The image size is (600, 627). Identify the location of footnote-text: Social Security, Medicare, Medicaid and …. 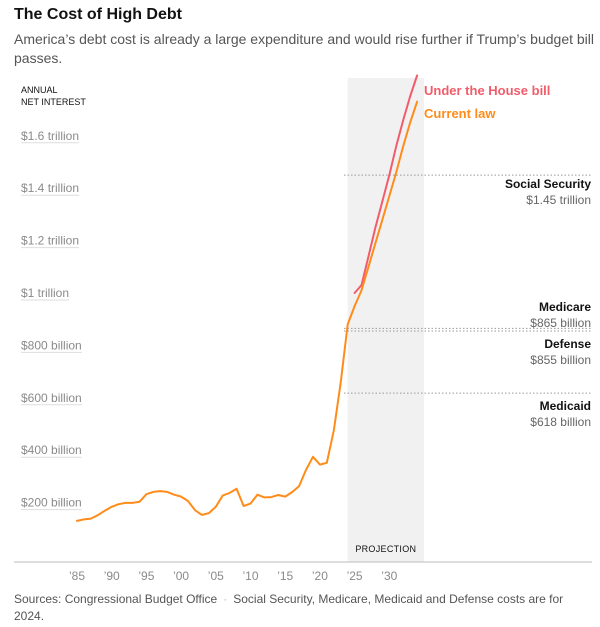
(289, 607).